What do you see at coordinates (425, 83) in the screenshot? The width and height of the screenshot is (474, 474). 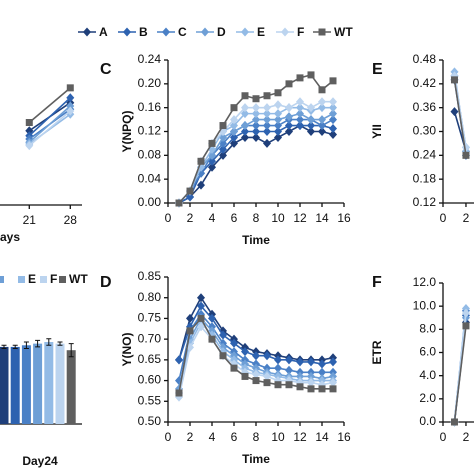 I see `y-tick-label: 0.42` at bounding box center [425, 83].